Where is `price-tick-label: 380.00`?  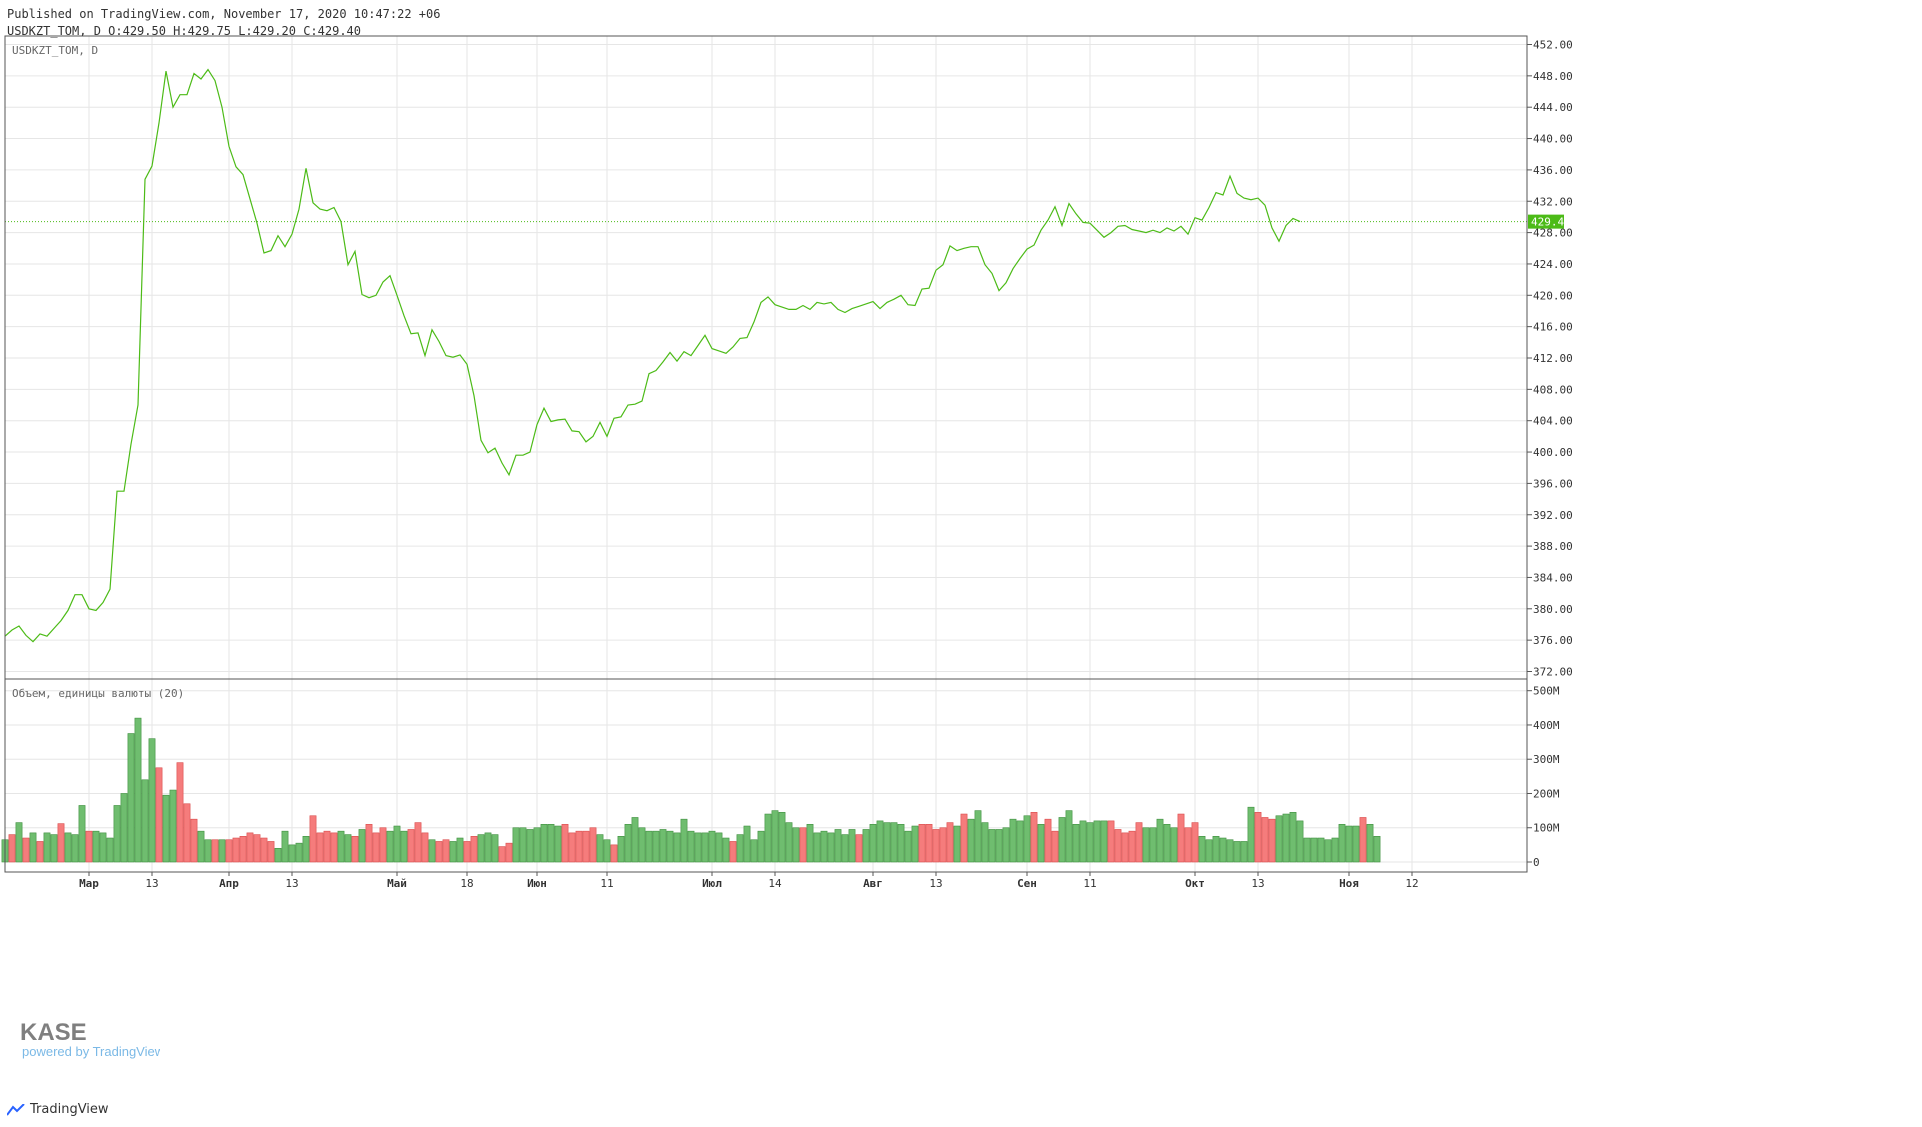
price-tick-label: 380.00 is located at coordinates (1553, 609).